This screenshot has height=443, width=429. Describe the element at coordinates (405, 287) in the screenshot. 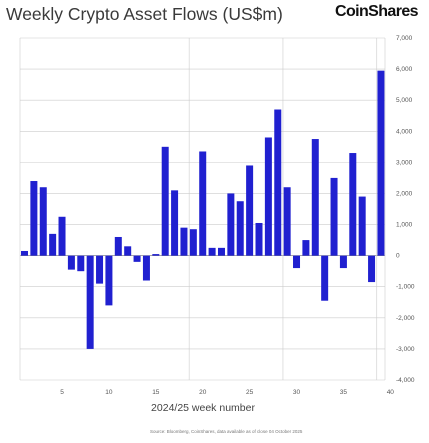

I see `y-tick-label: -1,000` at that location.